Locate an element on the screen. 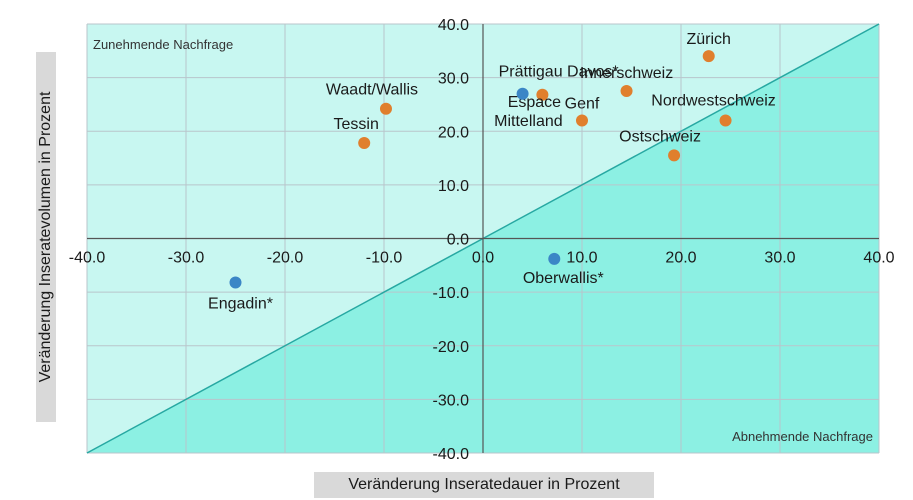 The width and height of the screenshot is (913, 500). data-point-label: Engadin* is located at coordinates (240, 303).